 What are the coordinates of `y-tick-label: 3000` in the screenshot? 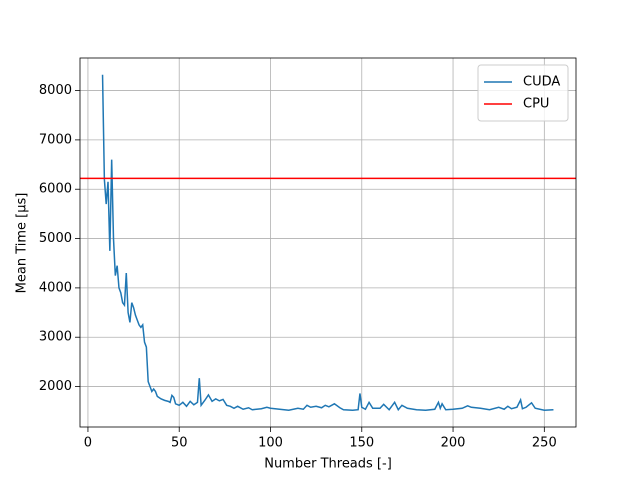 It's located at (55, 337).